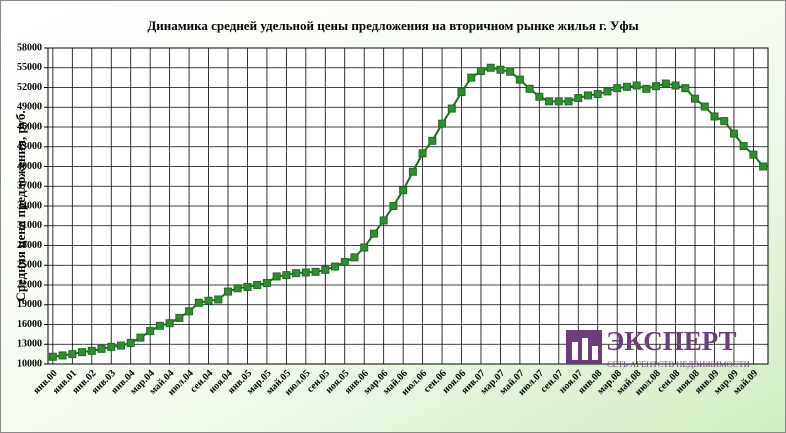 Image resolution: width=786 pixels, height=433 pixels. I want to click on y-tick-label: 34000, so click(29, 205).